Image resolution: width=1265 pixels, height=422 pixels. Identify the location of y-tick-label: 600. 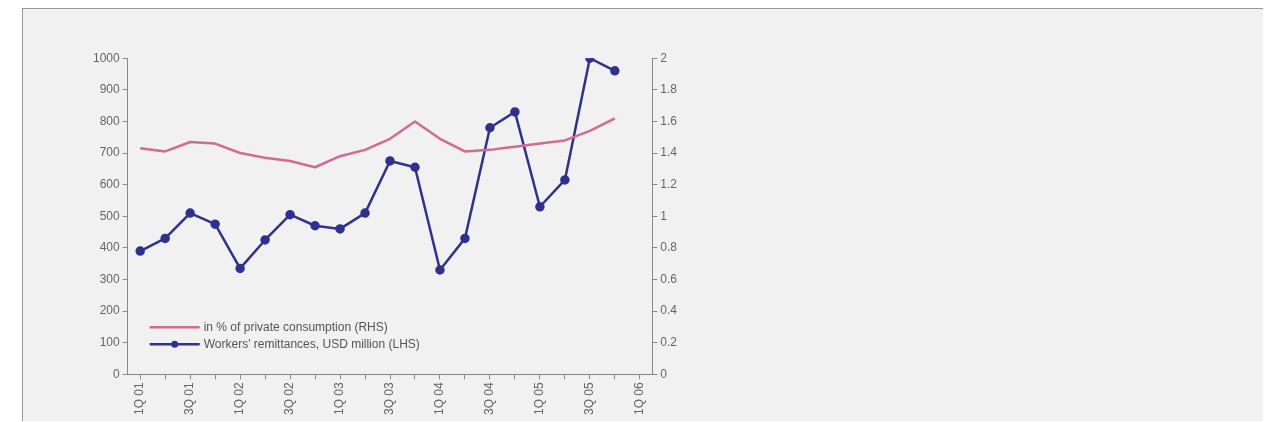
(110, 183).